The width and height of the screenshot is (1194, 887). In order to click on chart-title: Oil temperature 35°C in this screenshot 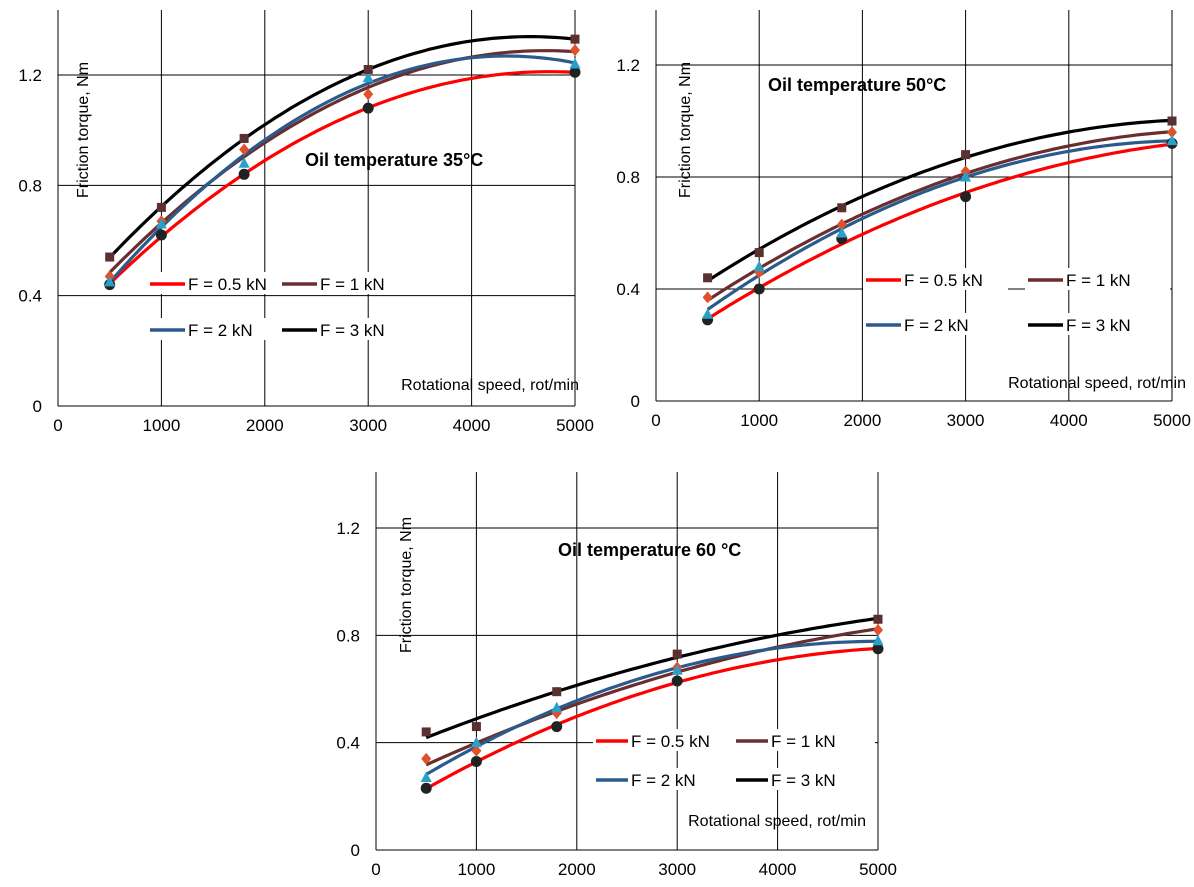, I will do `click(394, 160)`.